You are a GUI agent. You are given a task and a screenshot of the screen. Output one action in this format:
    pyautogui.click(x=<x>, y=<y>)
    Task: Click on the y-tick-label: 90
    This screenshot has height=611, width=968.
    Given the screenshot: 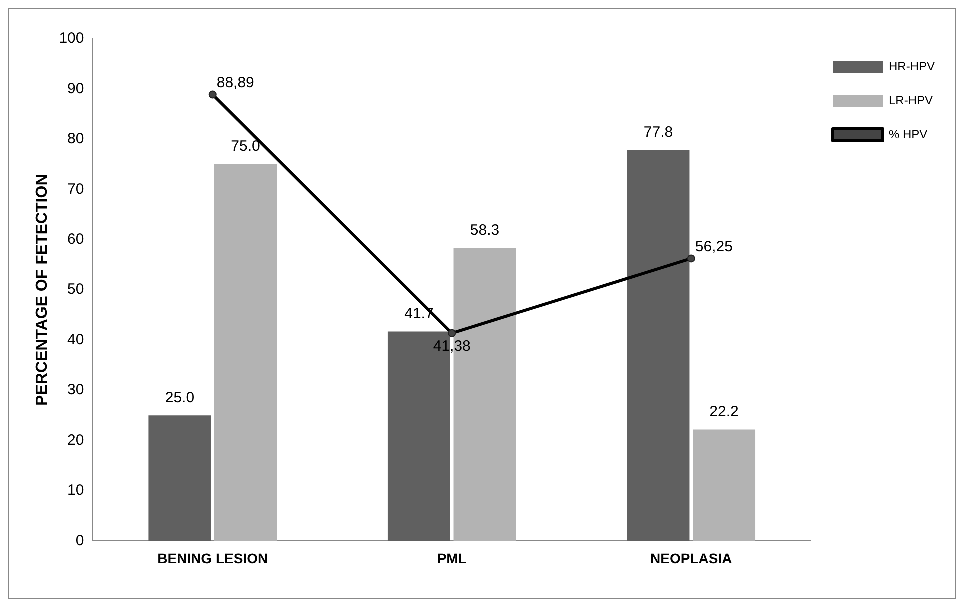 What is the action you would take?
    pyautogui.click(x=76, y=89)
    